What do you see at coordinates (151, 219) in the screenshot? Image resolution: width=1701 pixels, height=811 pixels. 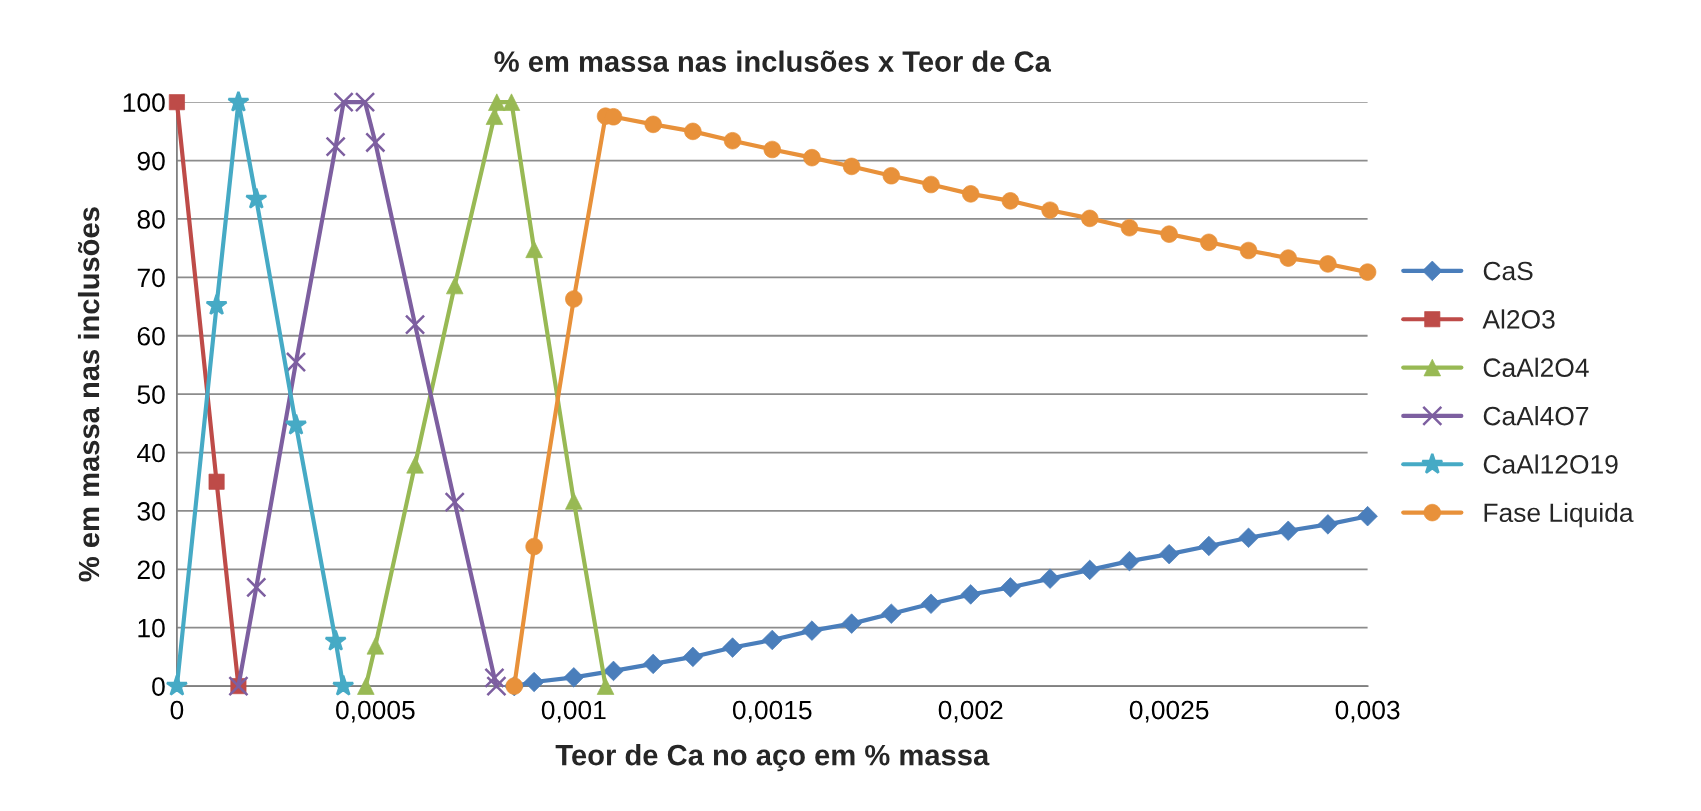 I see `y-tick-label: 80` at bounding box center [151, 219].